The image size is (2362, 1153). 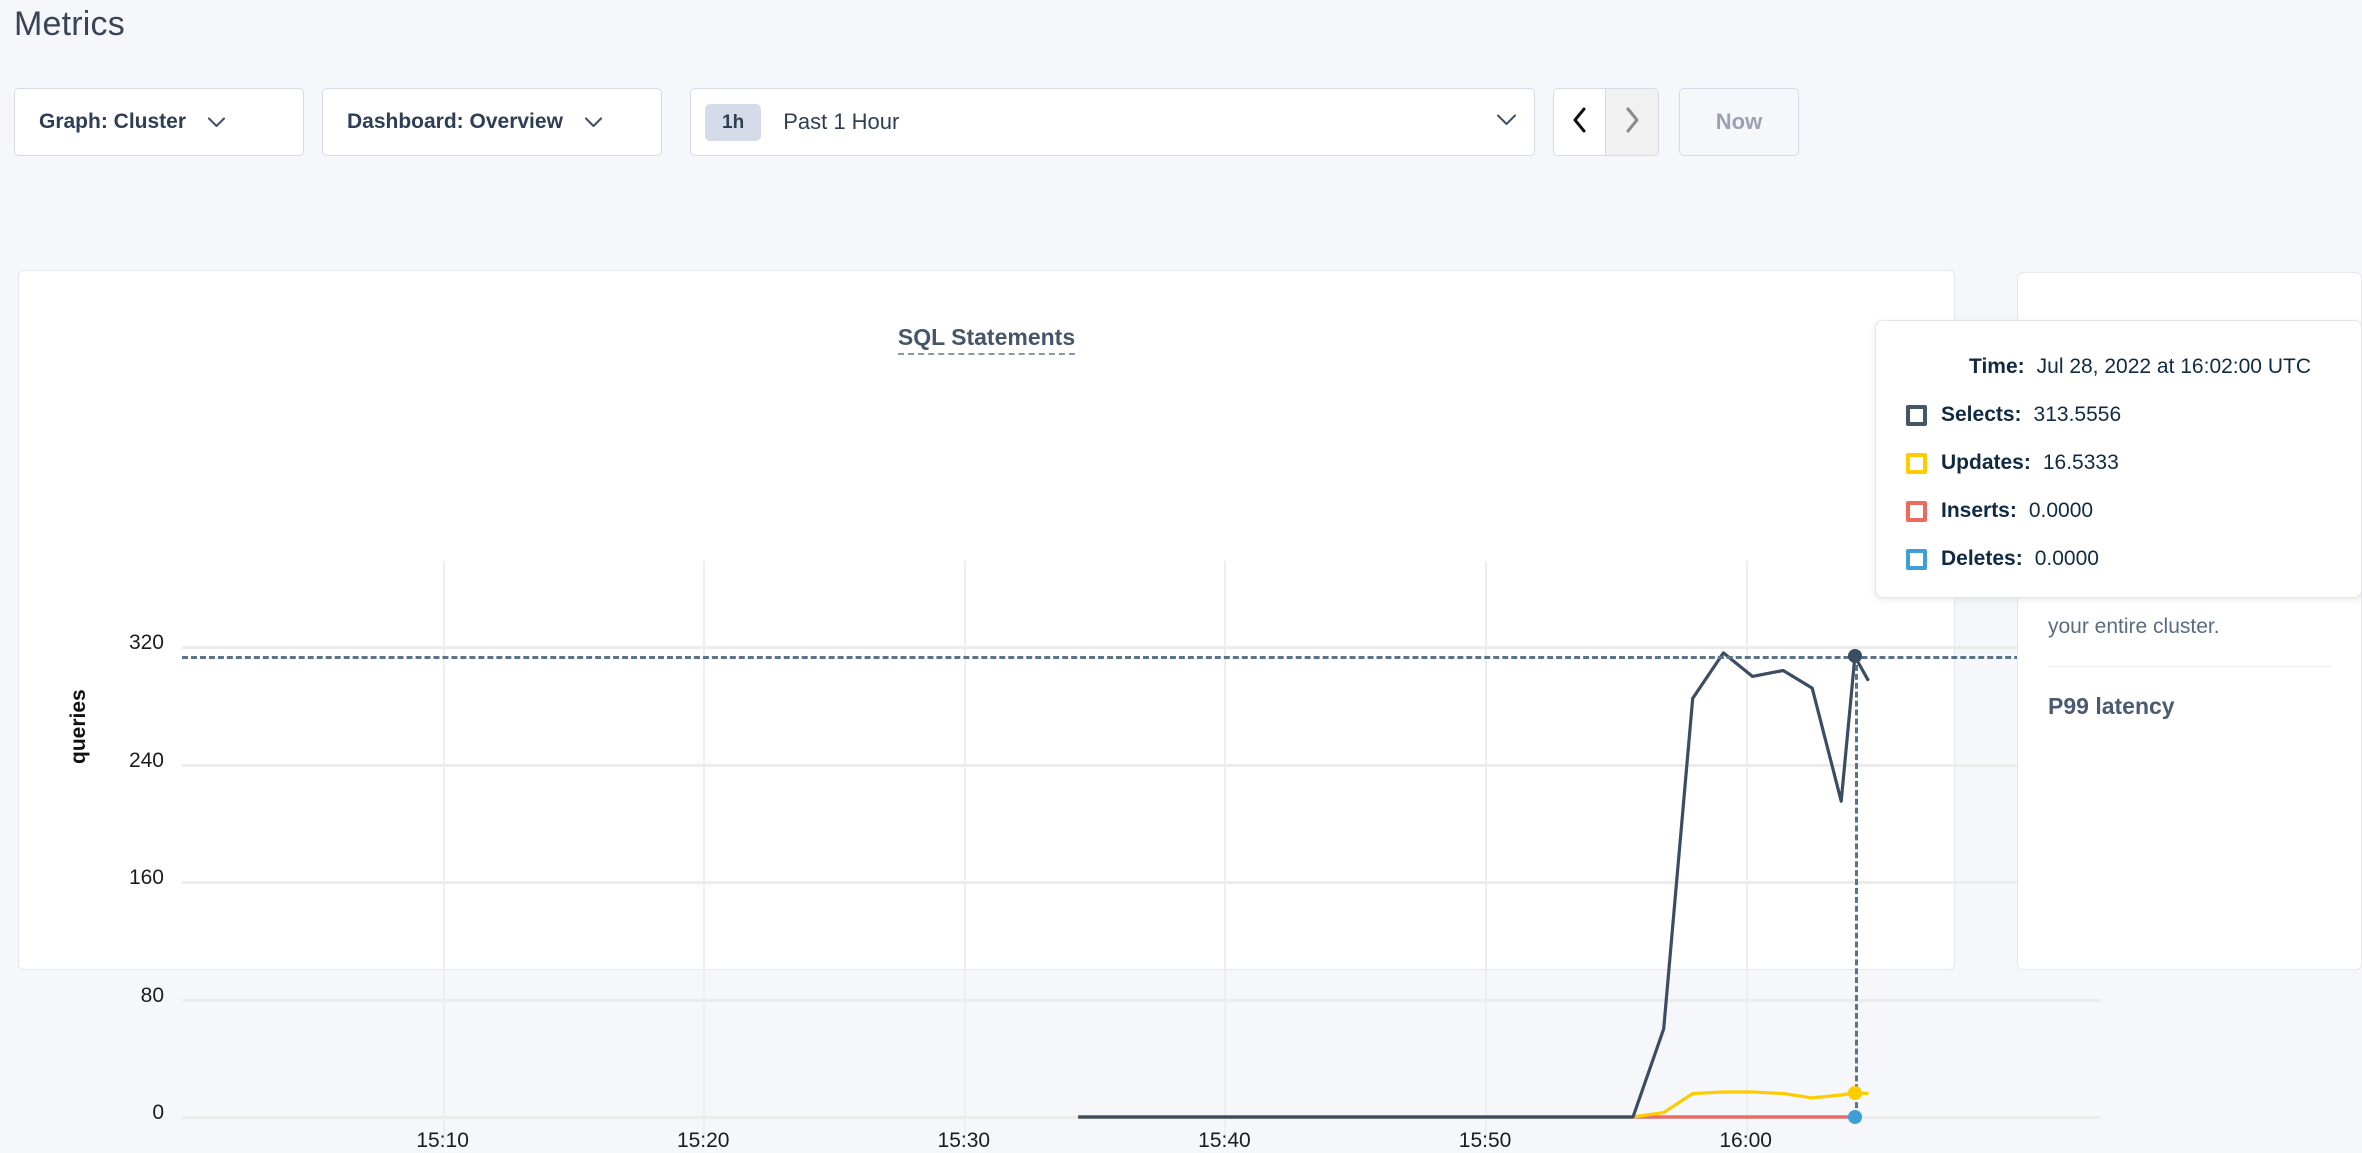 I want to click on chart-title: SQL Statements, so click(x=986, y=339).